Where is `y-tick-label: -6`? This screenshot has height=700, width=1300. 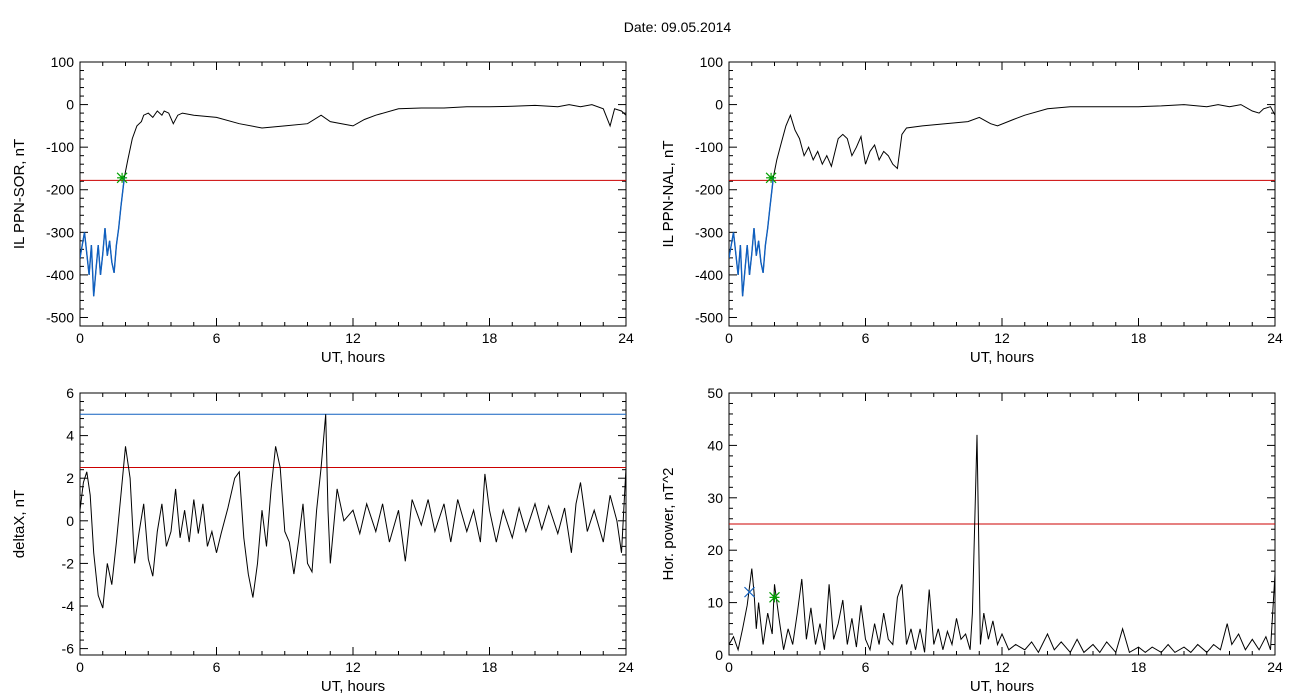 y-tick-label: -6 is located at coordinates (68, 649).